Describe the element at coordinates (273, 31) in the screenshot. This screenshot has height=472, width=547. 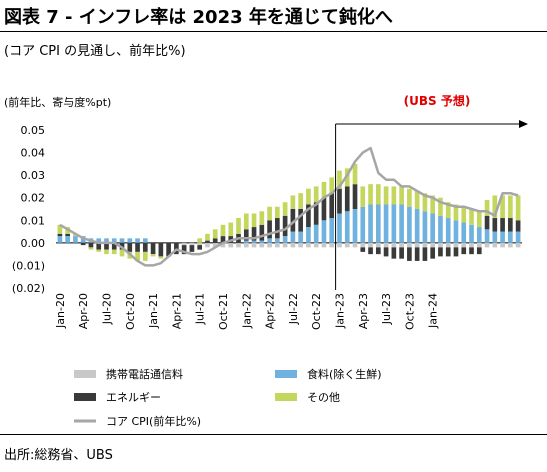
I see `title-divider` at that location.